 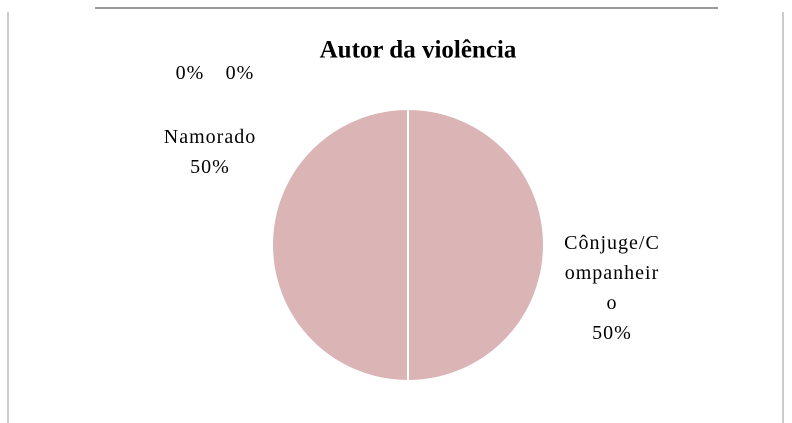 I want to click on category-label: Namorado, so click(x=210, y=137).